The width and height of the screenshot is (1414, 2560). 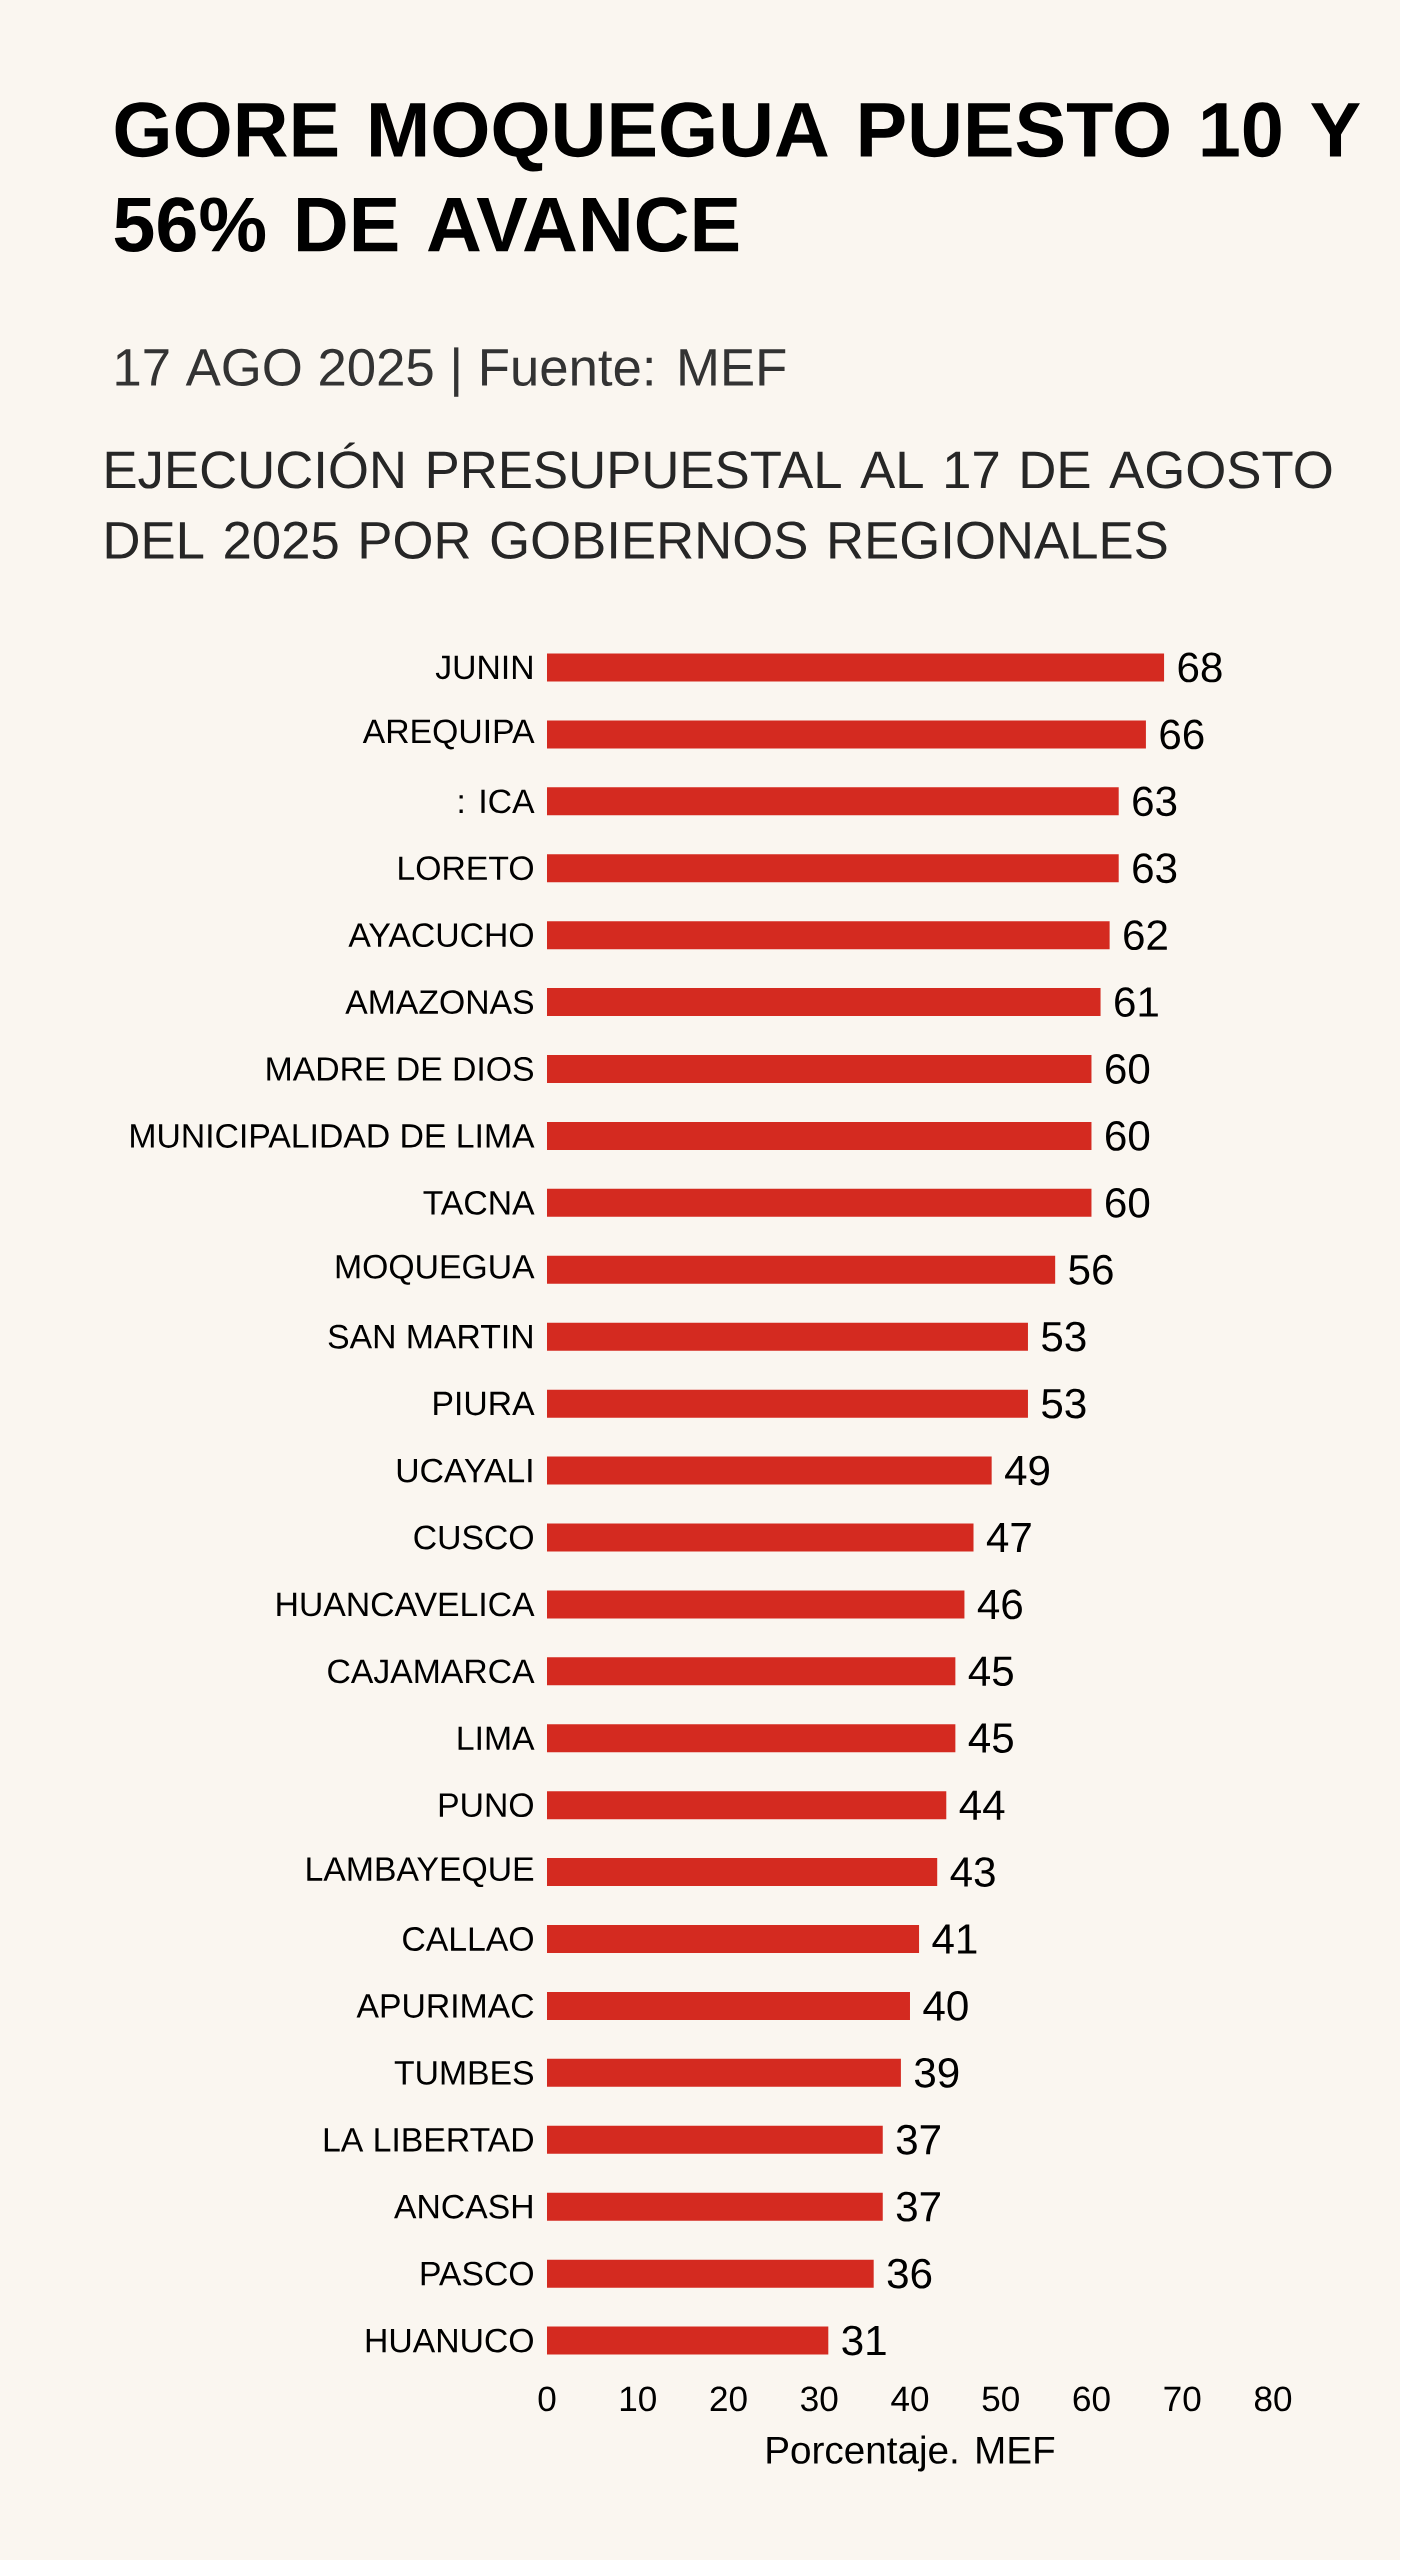 I want to click on y-tick-label: CAJAMARCA, so click(x=431, y=1671).